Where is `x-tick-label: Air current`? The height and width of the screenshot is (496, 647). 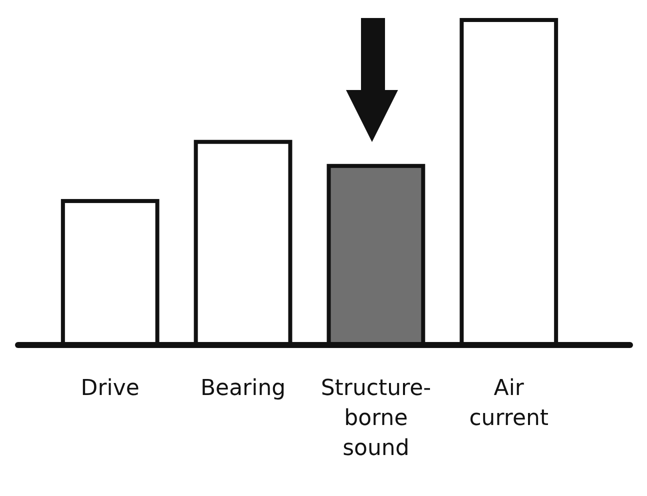 x-tick-label: Air current is located at coordinates (509, 403).